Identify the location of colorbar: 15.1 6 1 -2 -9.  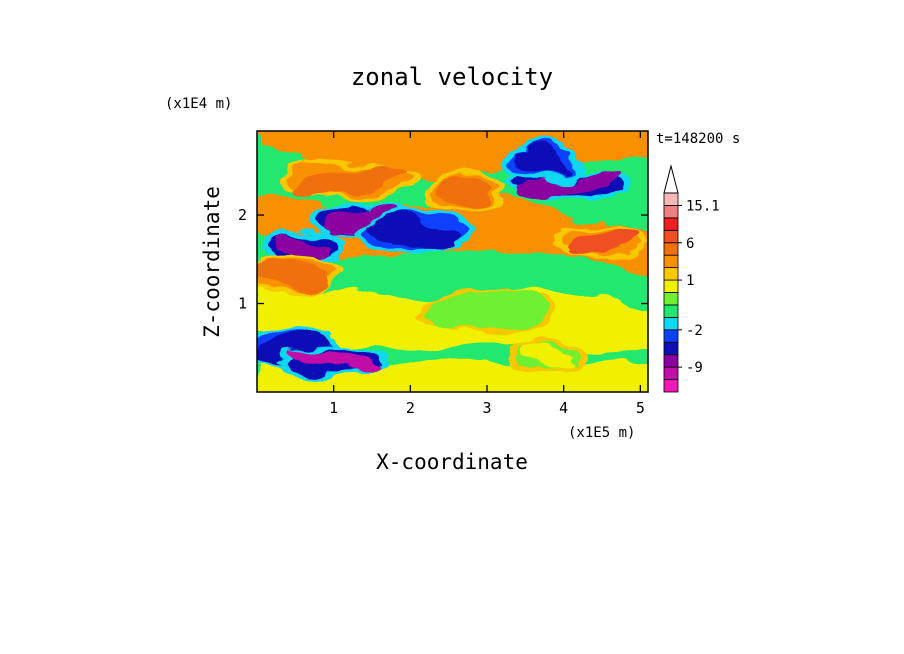
(691, 278).